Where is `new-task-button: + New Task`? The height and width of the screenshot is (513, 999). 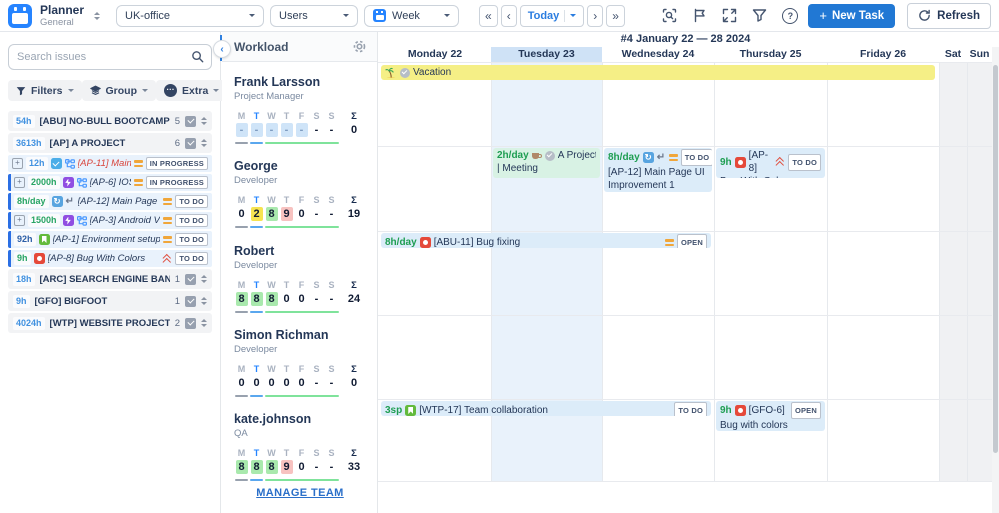 new-task-button: + New Task is located at coordinates (852, 15).